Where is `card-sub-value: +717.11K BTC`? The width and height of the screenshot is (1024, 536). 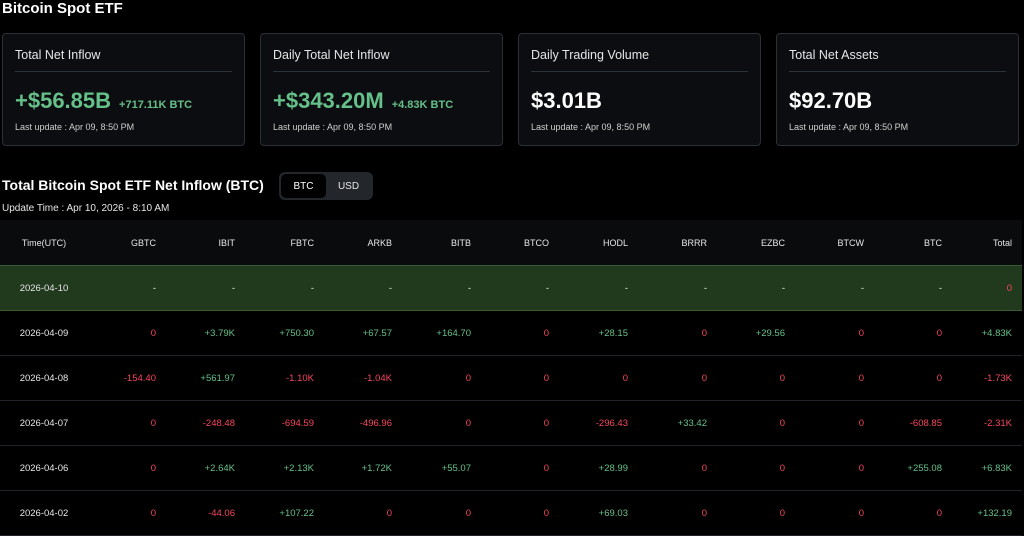 card-sub-value: +717.11K BTC is located at coordinates (156, 105).